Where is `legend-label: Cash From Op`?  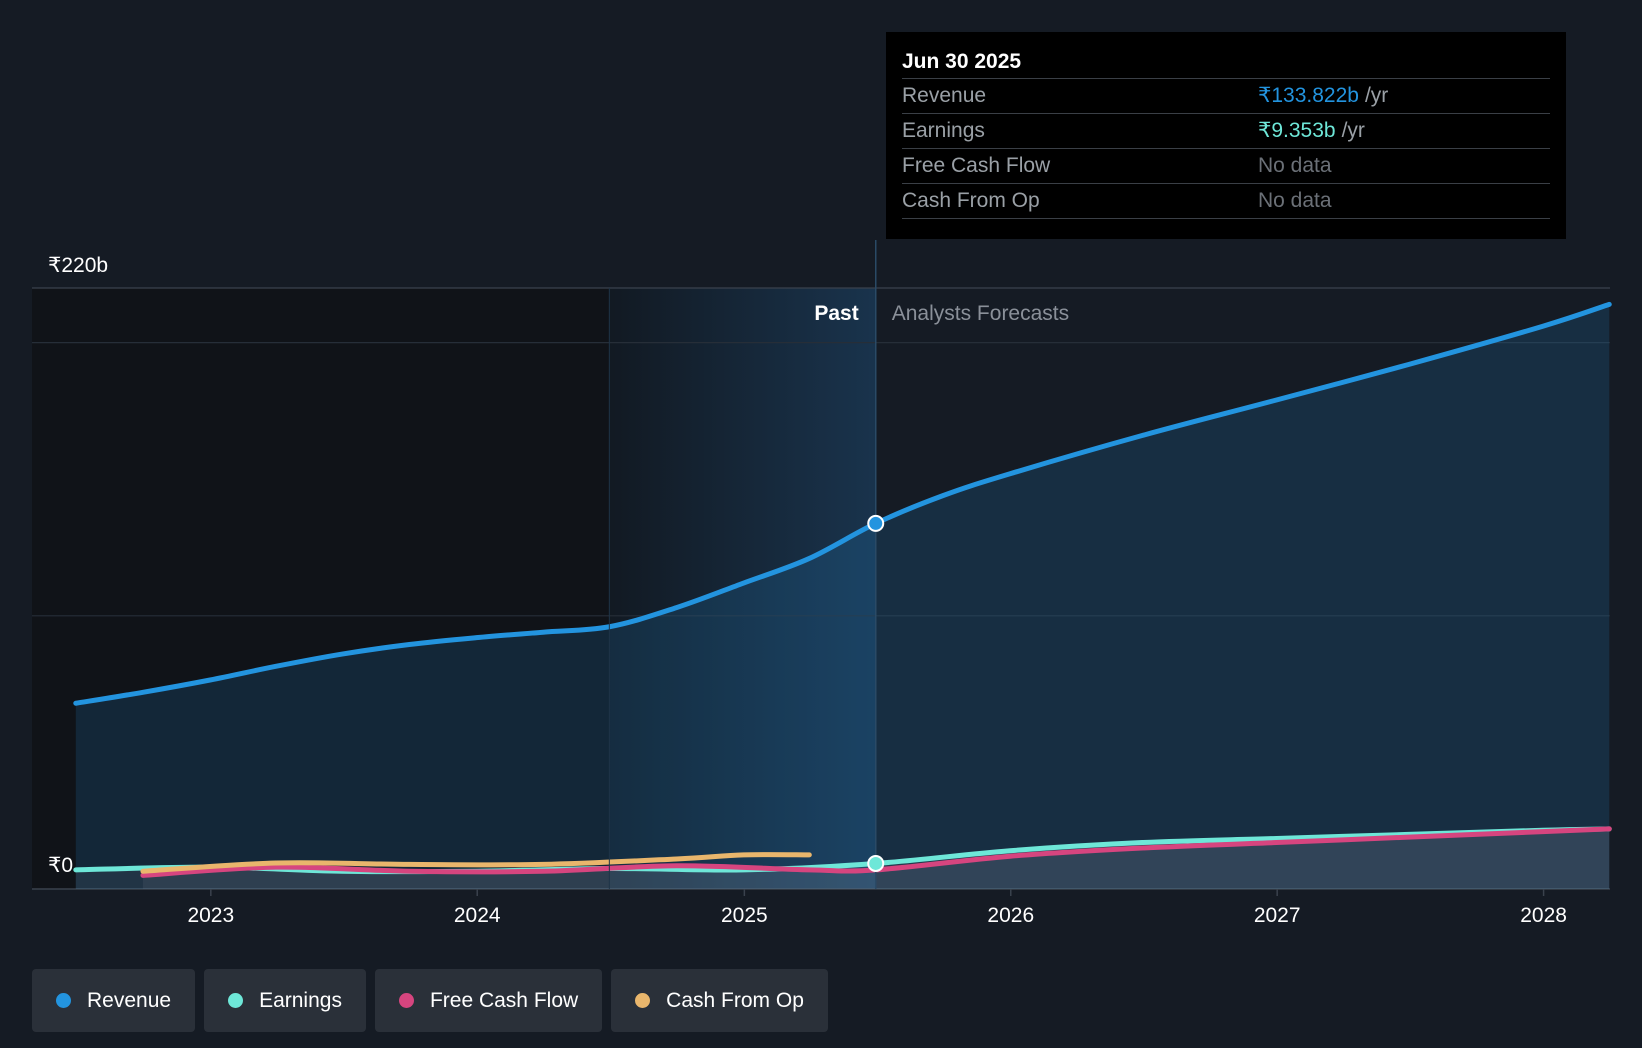 legend-label: Cash From Op is located at coordinates (735, 1000).